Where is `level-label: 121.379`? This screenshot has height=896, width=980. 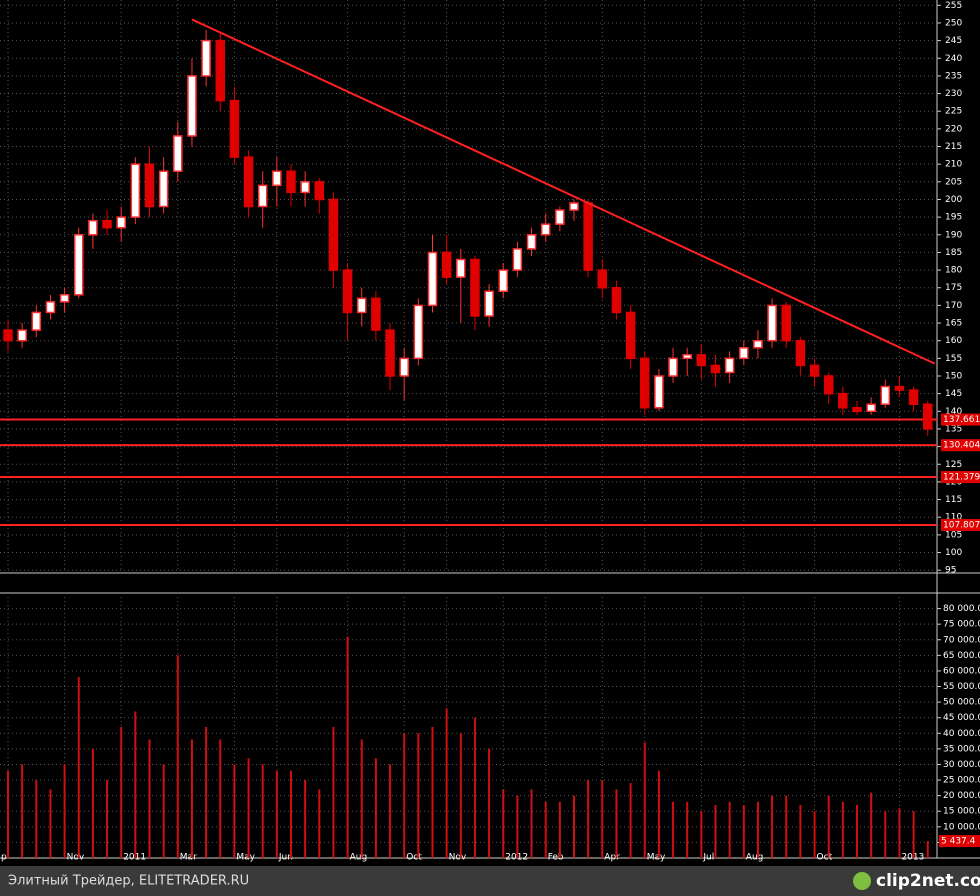 level-label: 121.379 is located at coordinates (961, 478).